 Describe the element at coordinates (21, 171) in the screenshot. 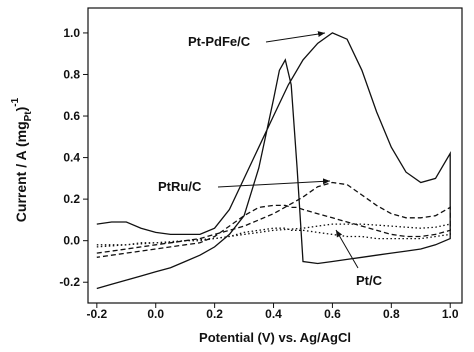

I see `y-label-part: Current / A (mg` at that location.